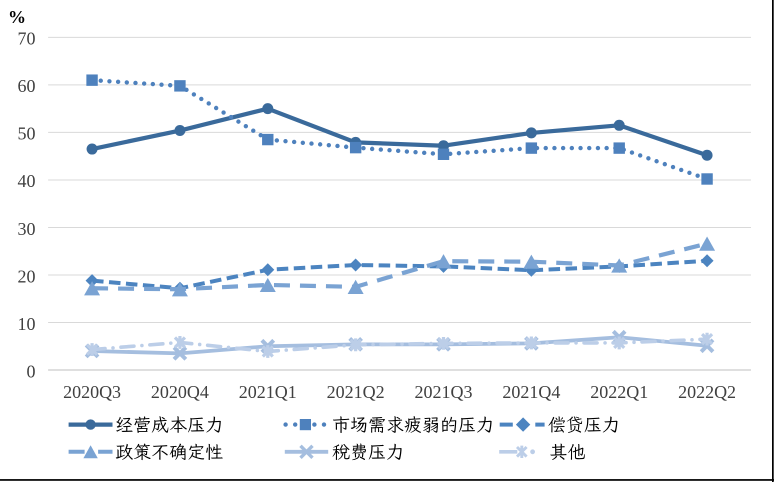  I want to click on svg-text: 2022Q2, so click(707, 392).